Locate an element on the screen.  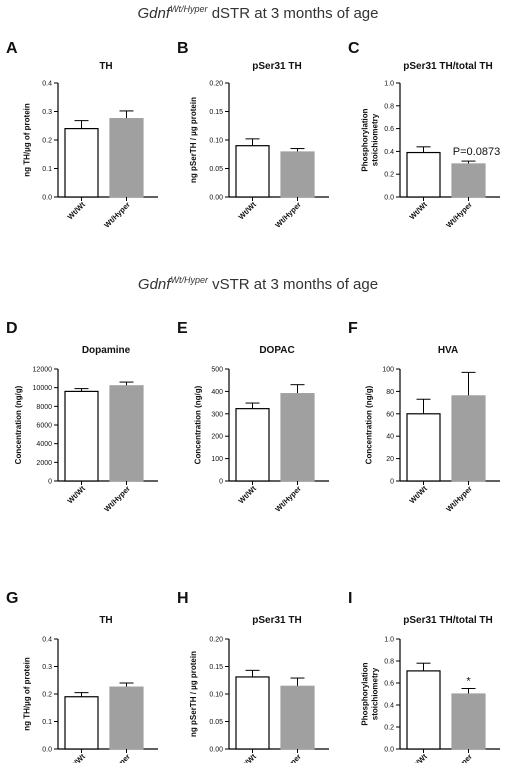
panel-letter: E is located at coordinates (182, 328).